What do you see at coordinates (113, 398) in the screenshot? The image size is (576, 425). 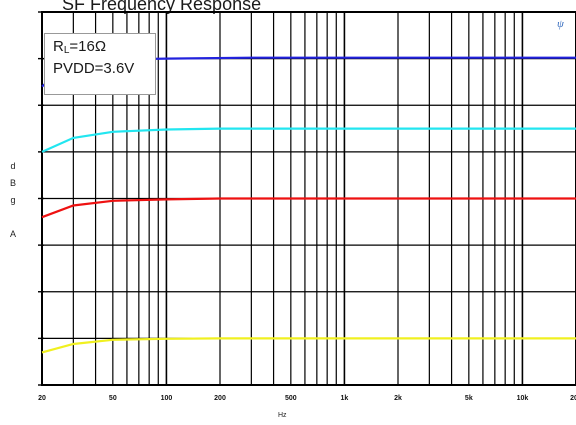 I see `x-tick-label: 50` at bounding box center [113, 398].